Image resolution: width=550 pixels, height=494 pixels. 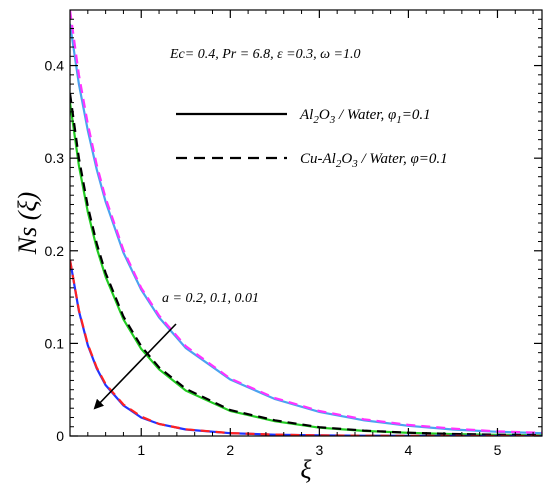 What do you see at coordinates (55, 251) in the screenshot?
I see `y-tick-label: 0.2` at bounding box center [55, 251].